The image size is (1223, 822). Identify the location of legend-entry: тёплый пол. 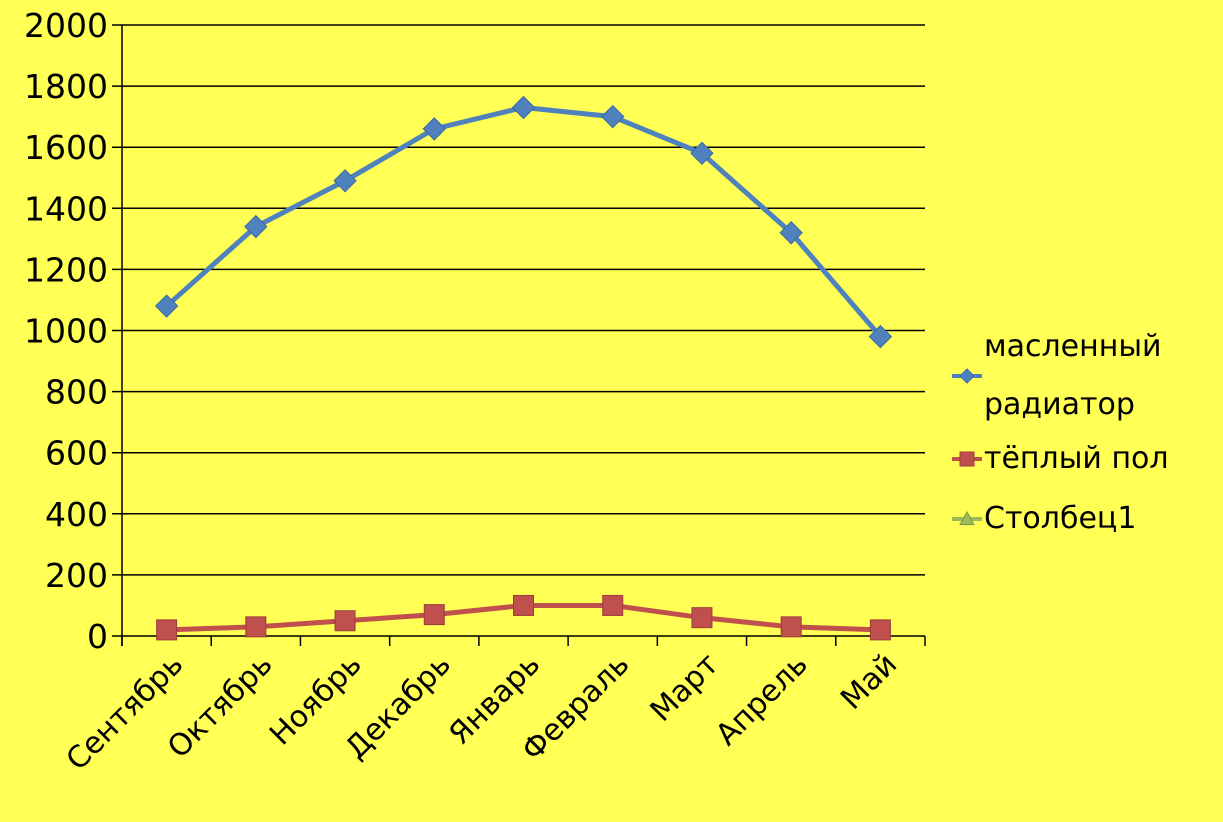
(1084, 459).